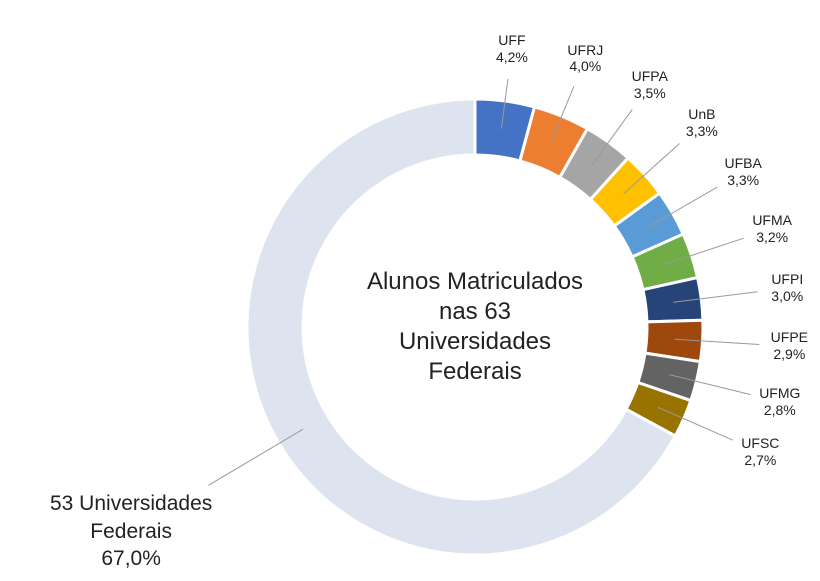 The height and width of the screenshot is (581, 820). Describe the element at coordinates (511, 57) in the screenshot. I see `value-label: 4,2%` at that location.